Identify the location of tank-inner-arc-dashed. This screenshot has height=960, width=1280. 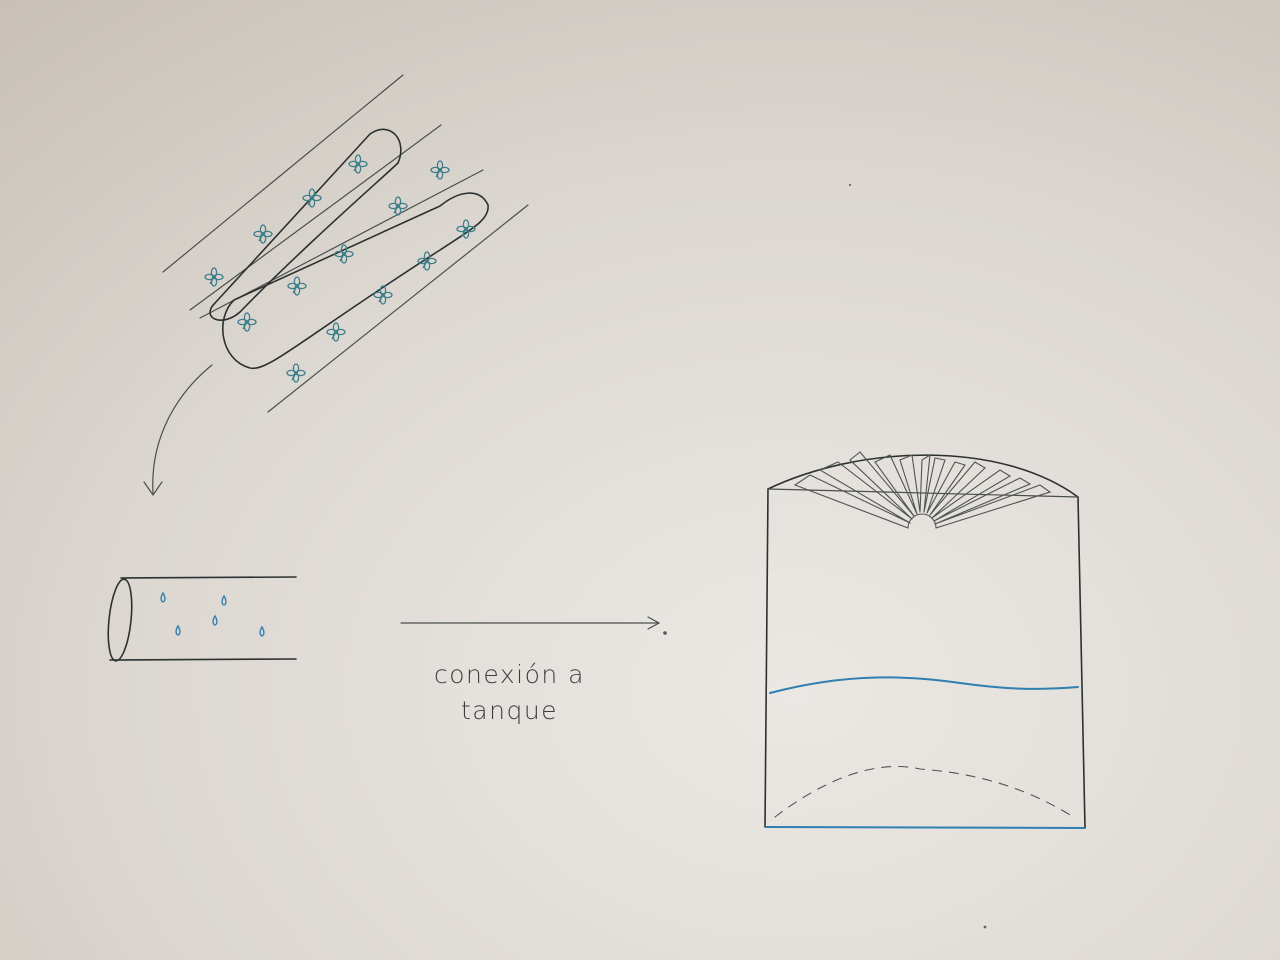
(923, 792).